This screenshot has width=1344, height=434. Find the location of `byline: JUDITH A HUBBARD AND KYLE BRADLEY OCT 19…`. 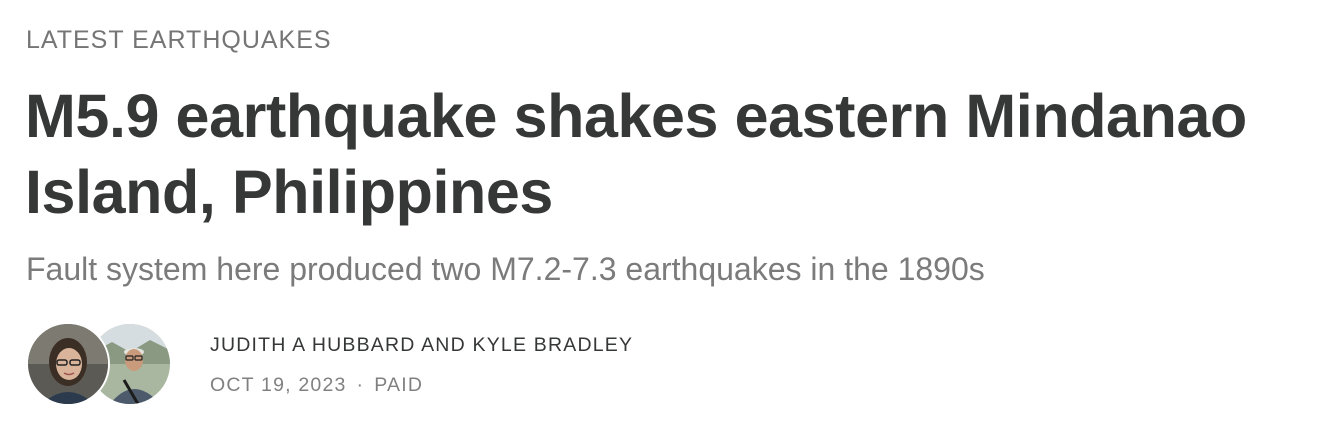

byline: JUDITH A HUBBARD AND KYLE BRADLEY OCT 19… is located at coordinates (426, 364).